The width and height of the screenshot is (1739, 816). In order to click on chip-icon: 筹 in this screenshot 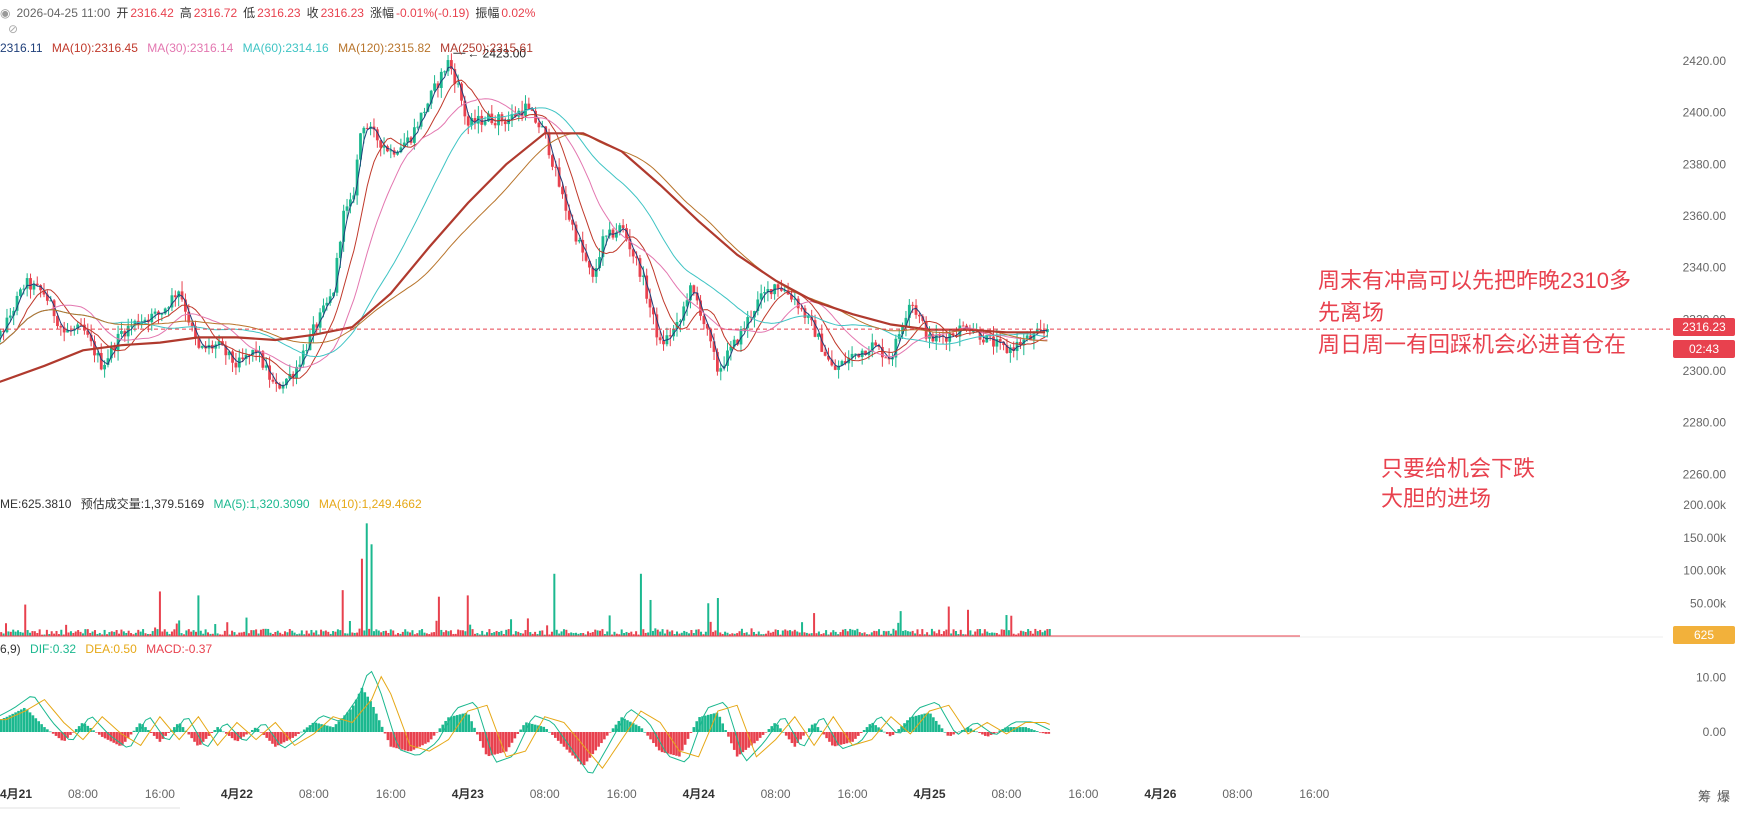, I will do `click(1705, 796)`.